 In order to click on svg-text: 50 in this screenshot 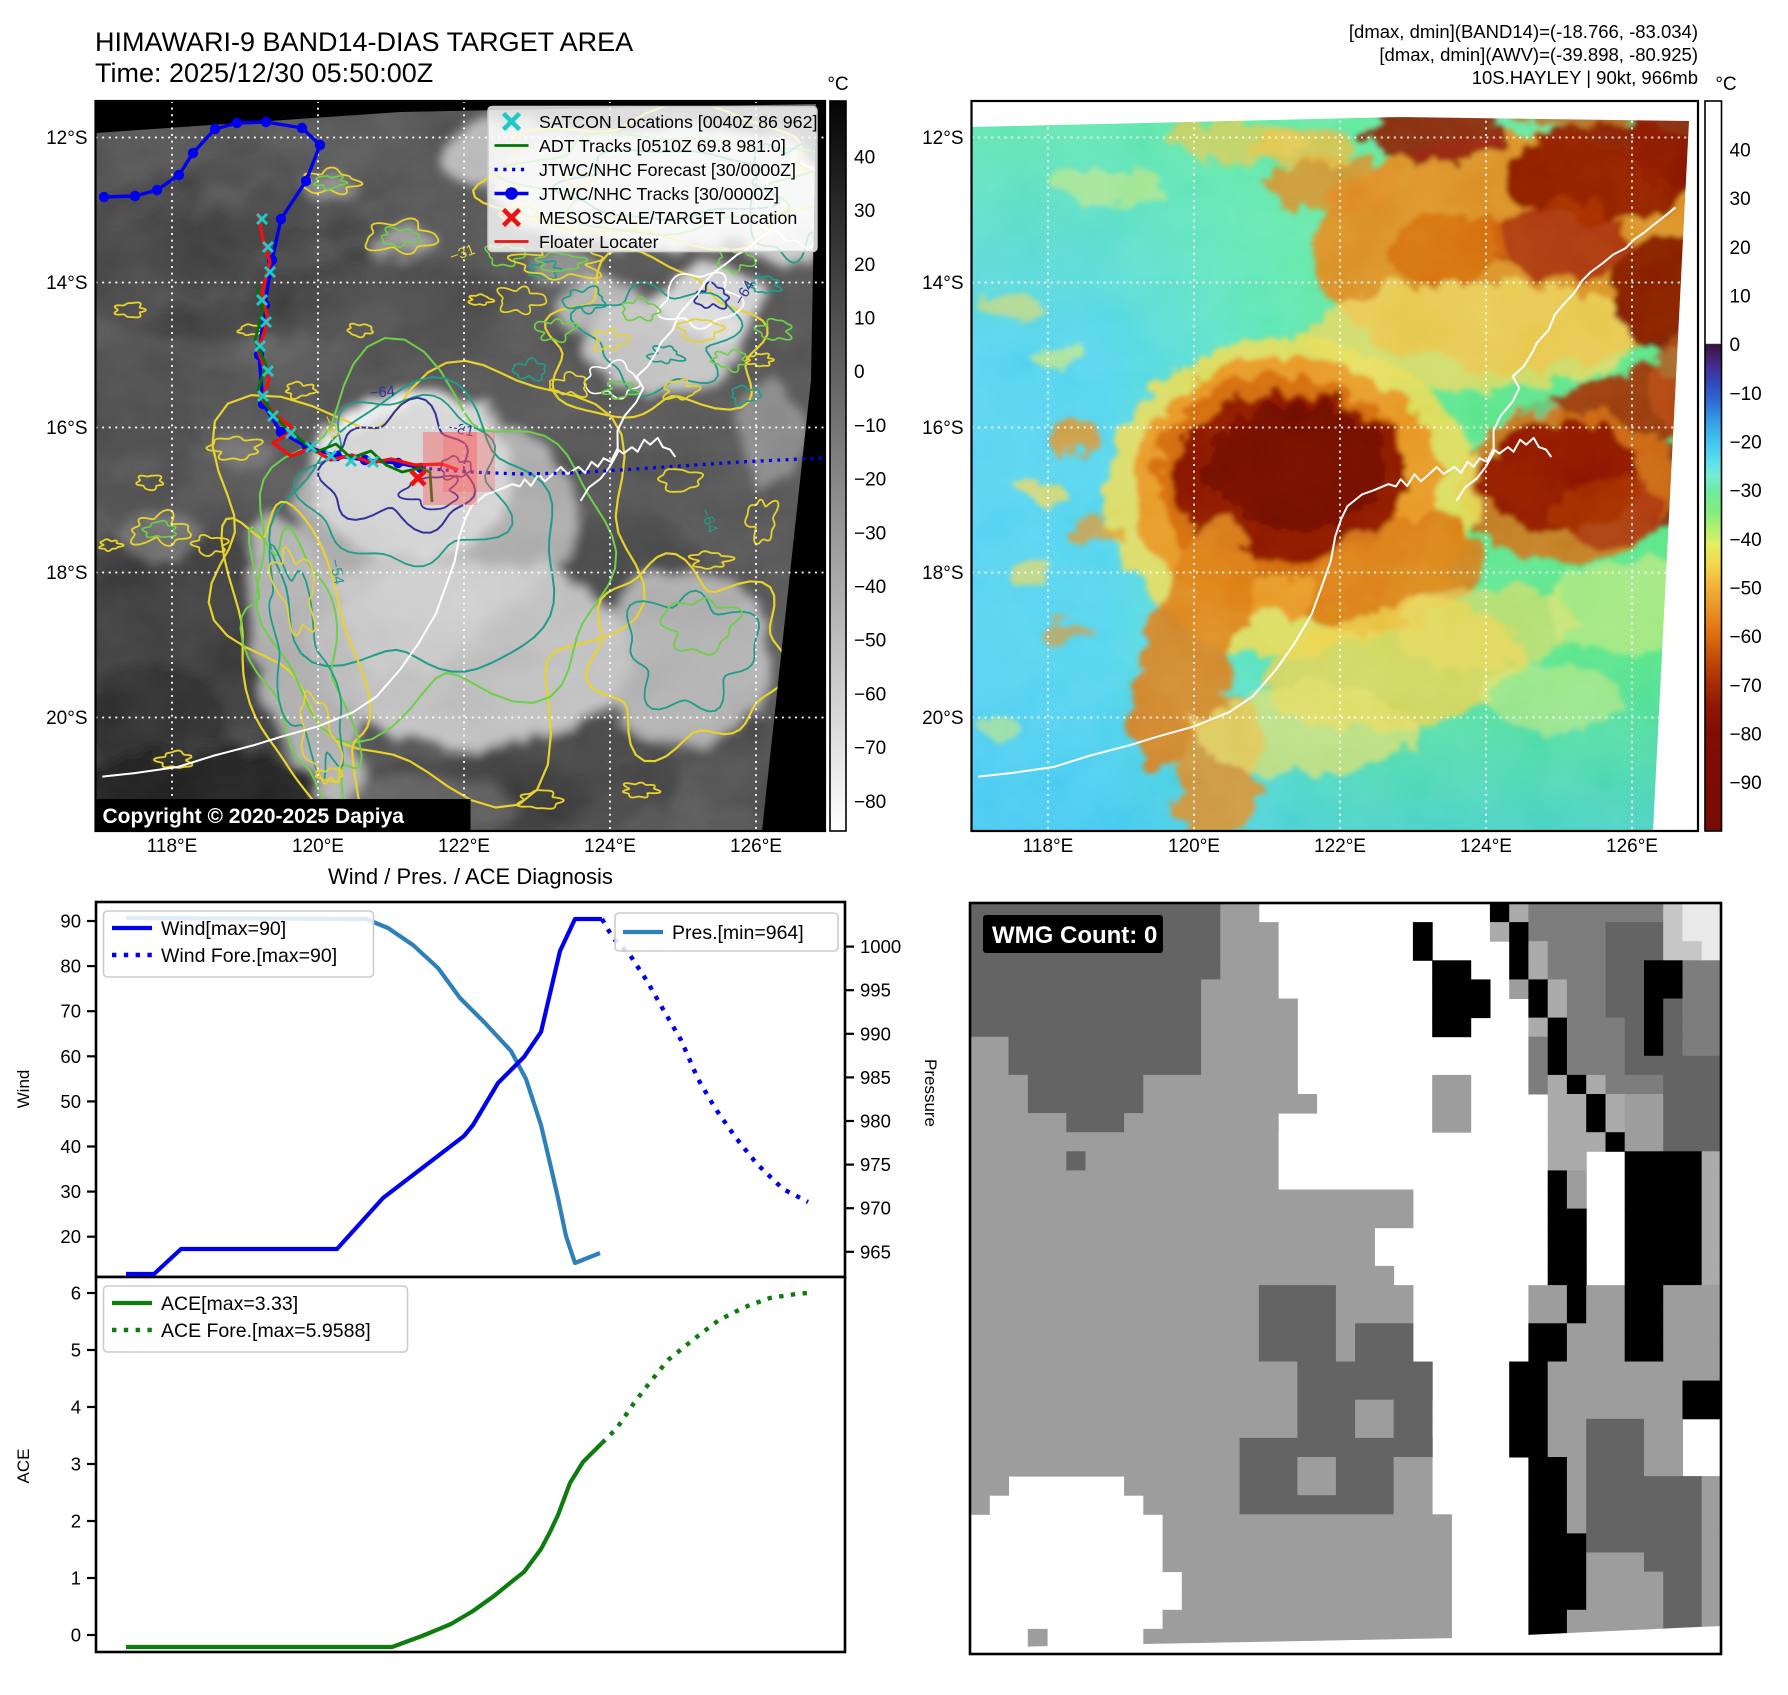, I will do `click(70, 1101)`.